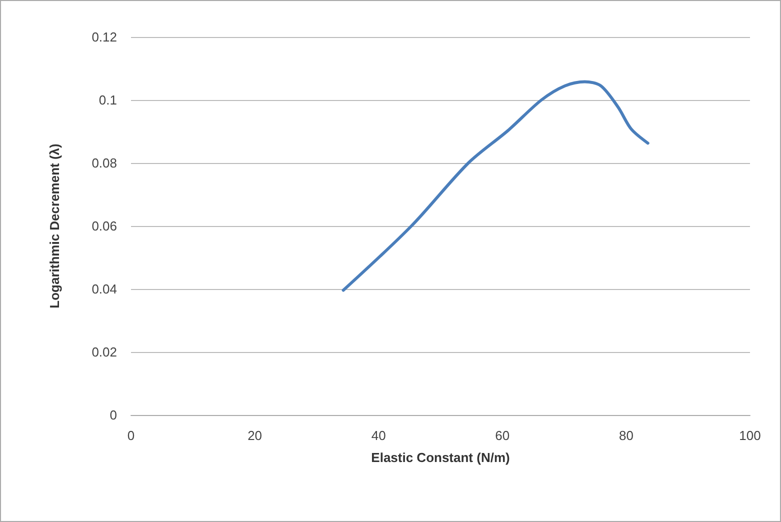 This screenshot has width=781, height=522. I want to click on y-tick-label: 0.02, so click(104, 352).